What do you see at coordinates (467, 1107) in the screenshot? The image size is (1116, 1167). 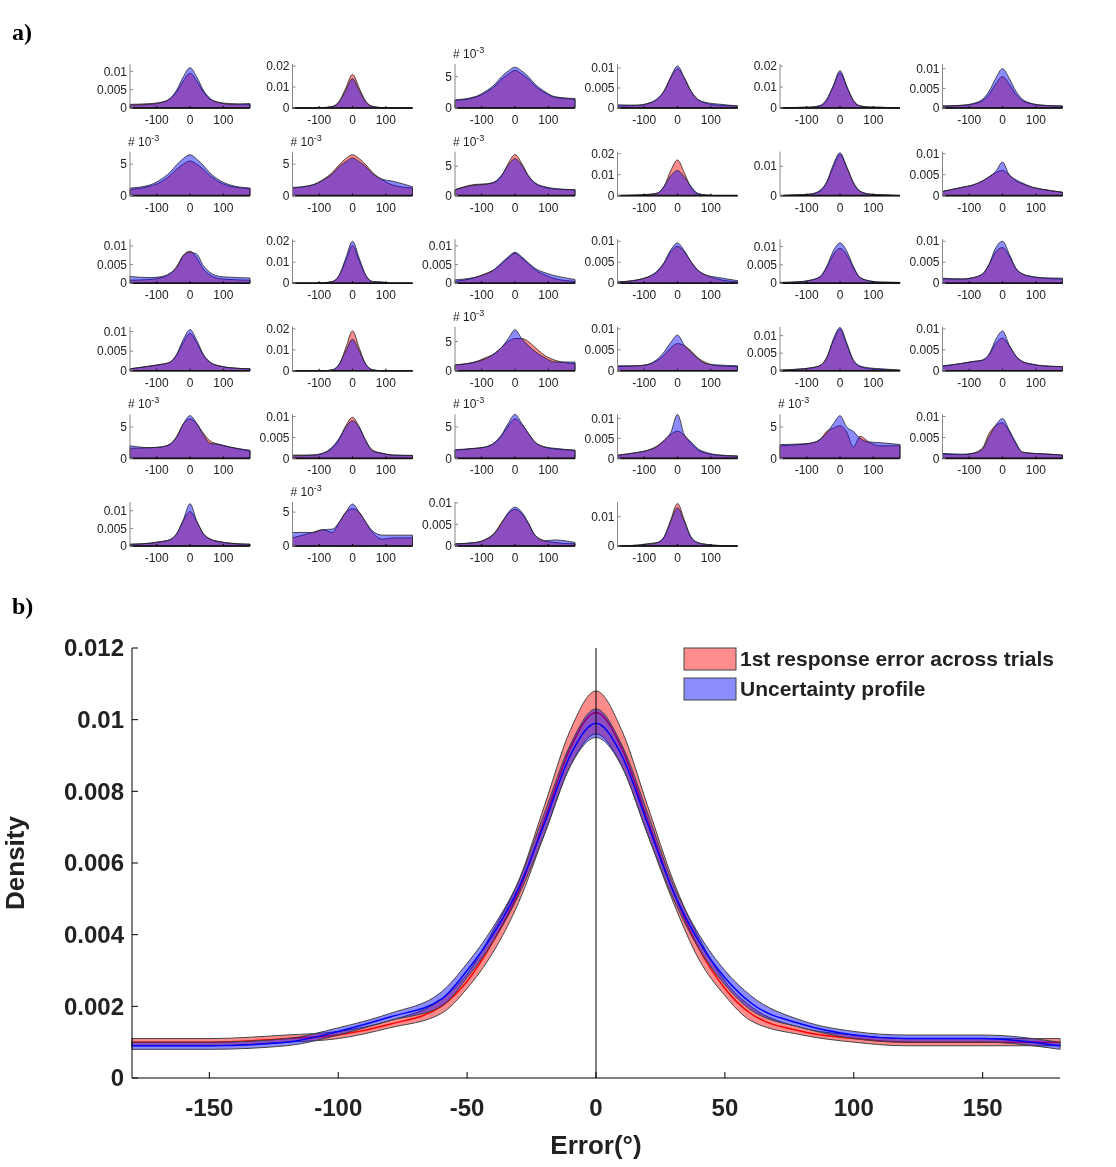 I see `x-tick-label: -50` at bounding box center [467, 1107].